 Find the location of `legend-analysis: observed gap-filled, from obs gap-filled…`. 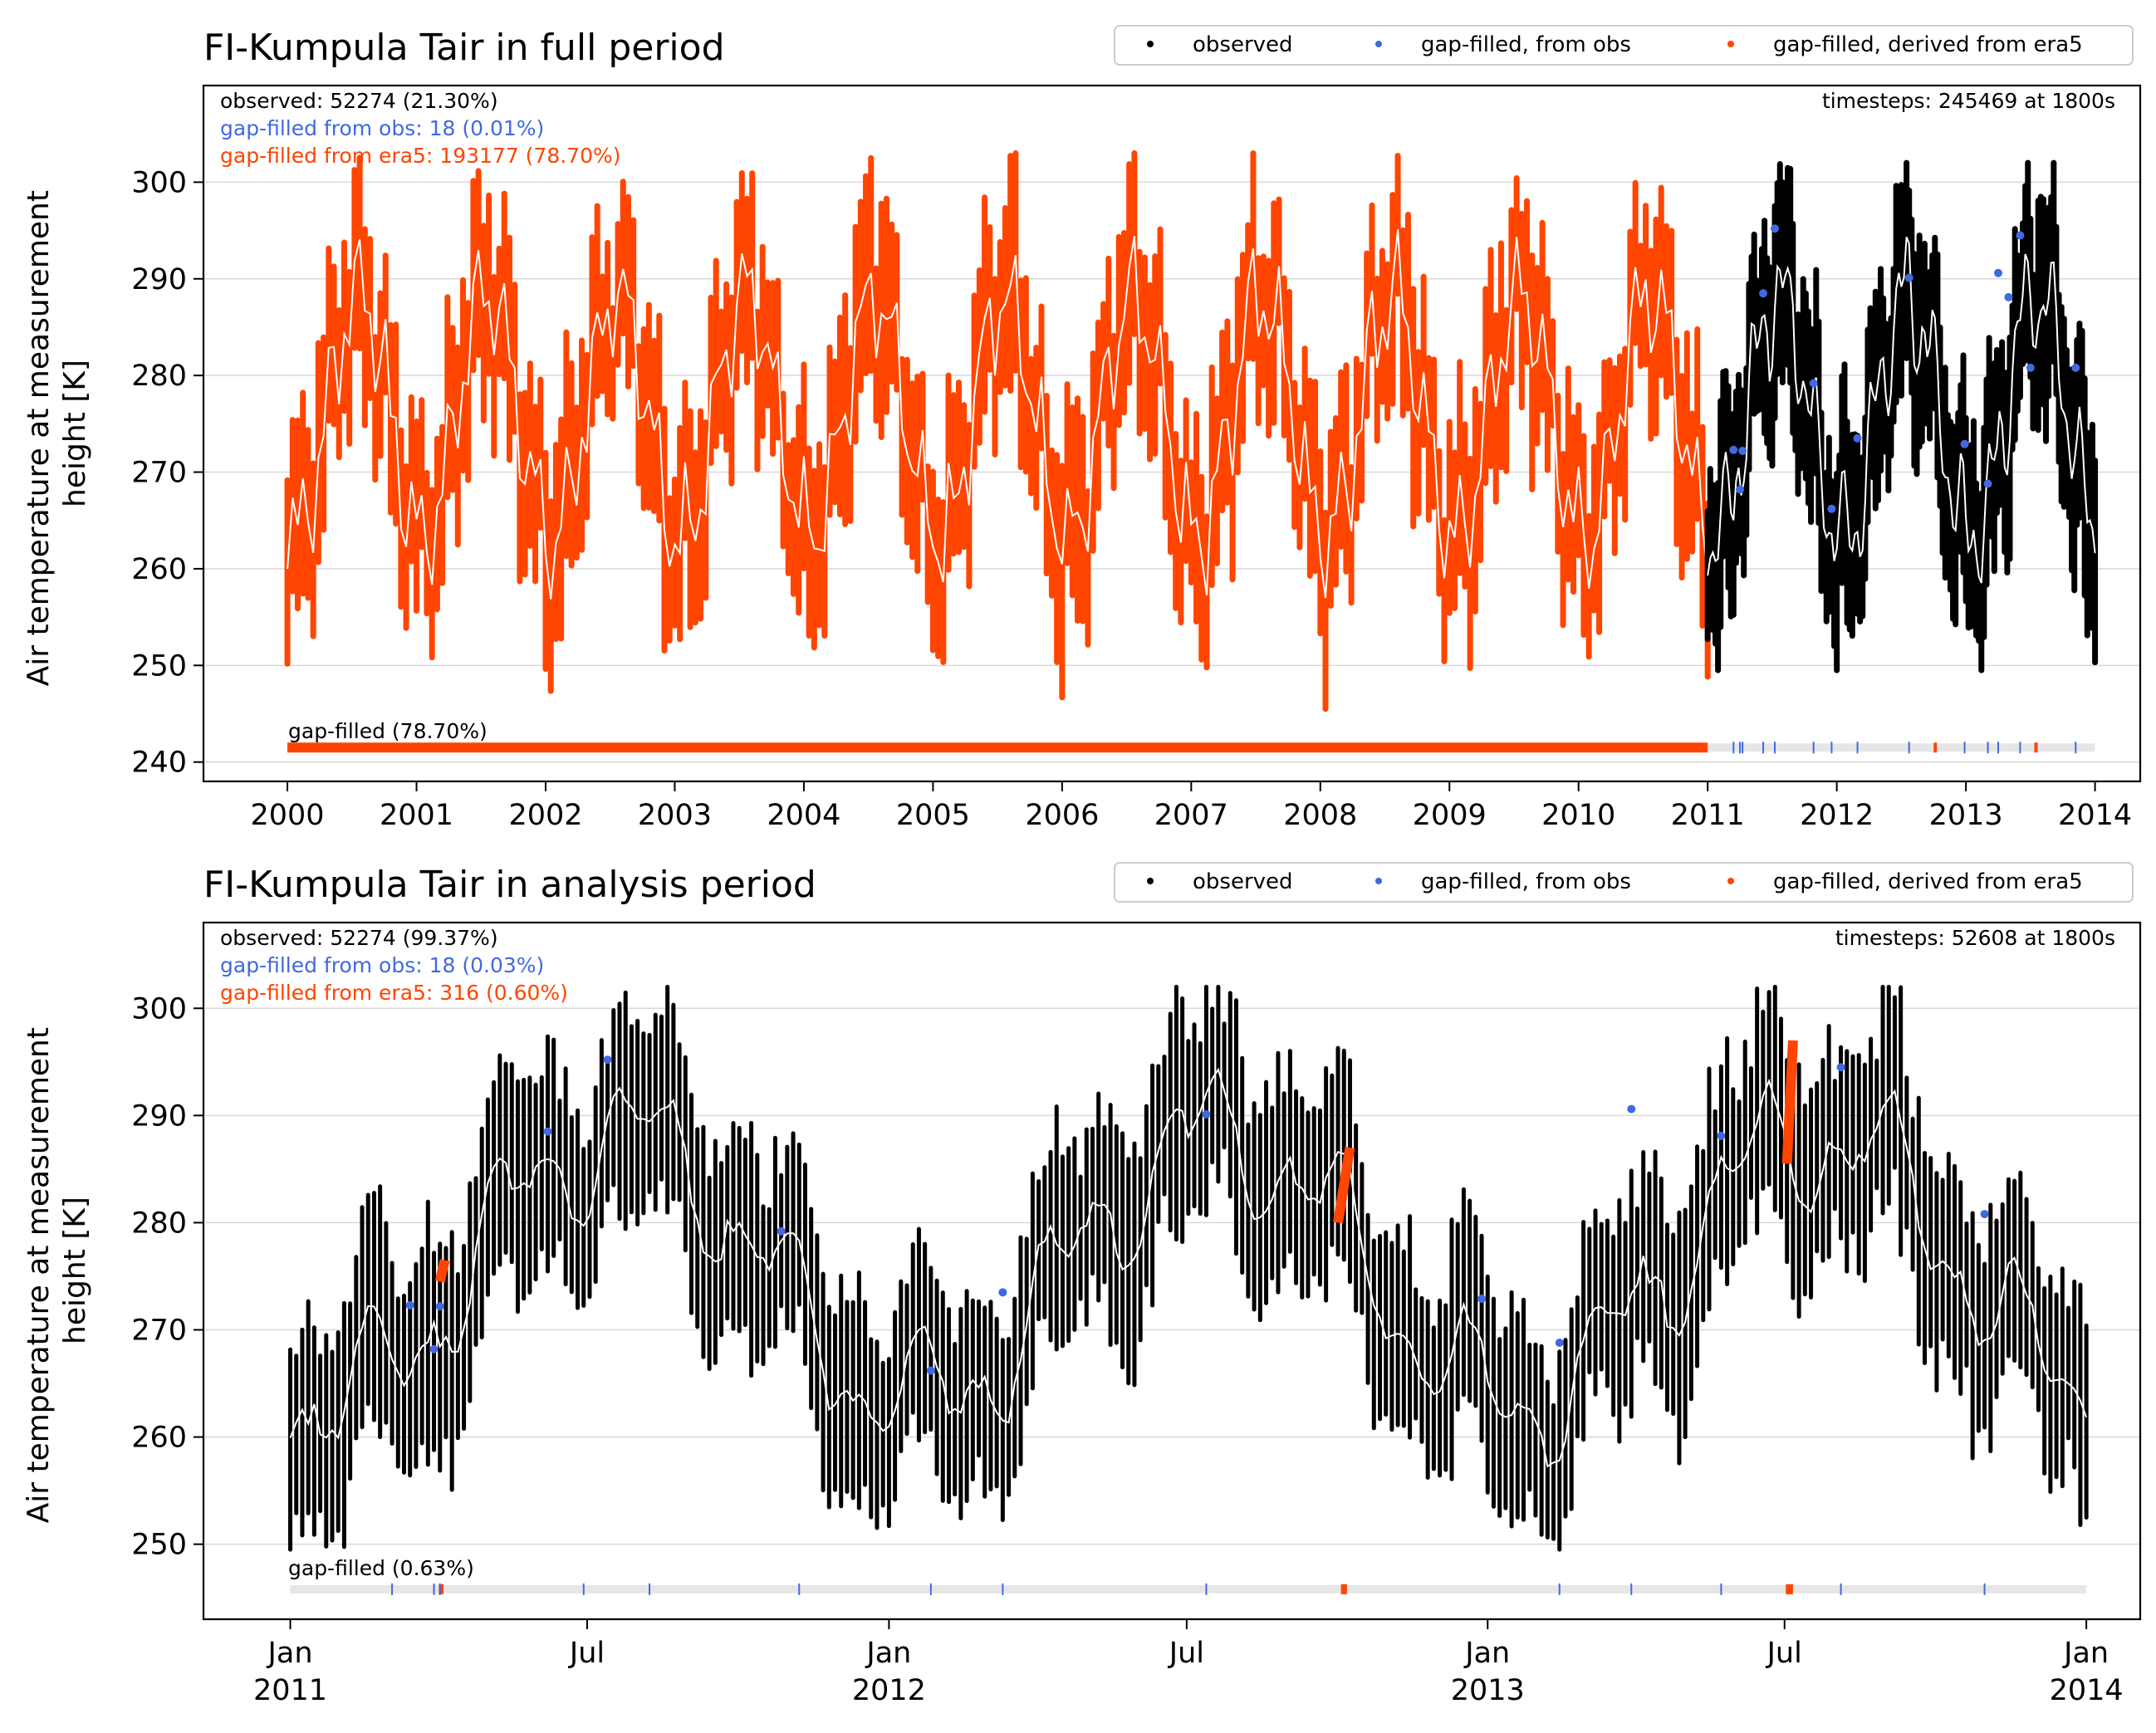

legend-analysis: observed gap-filled, from obs gap-filled… is located at coordinates (1624, 882).